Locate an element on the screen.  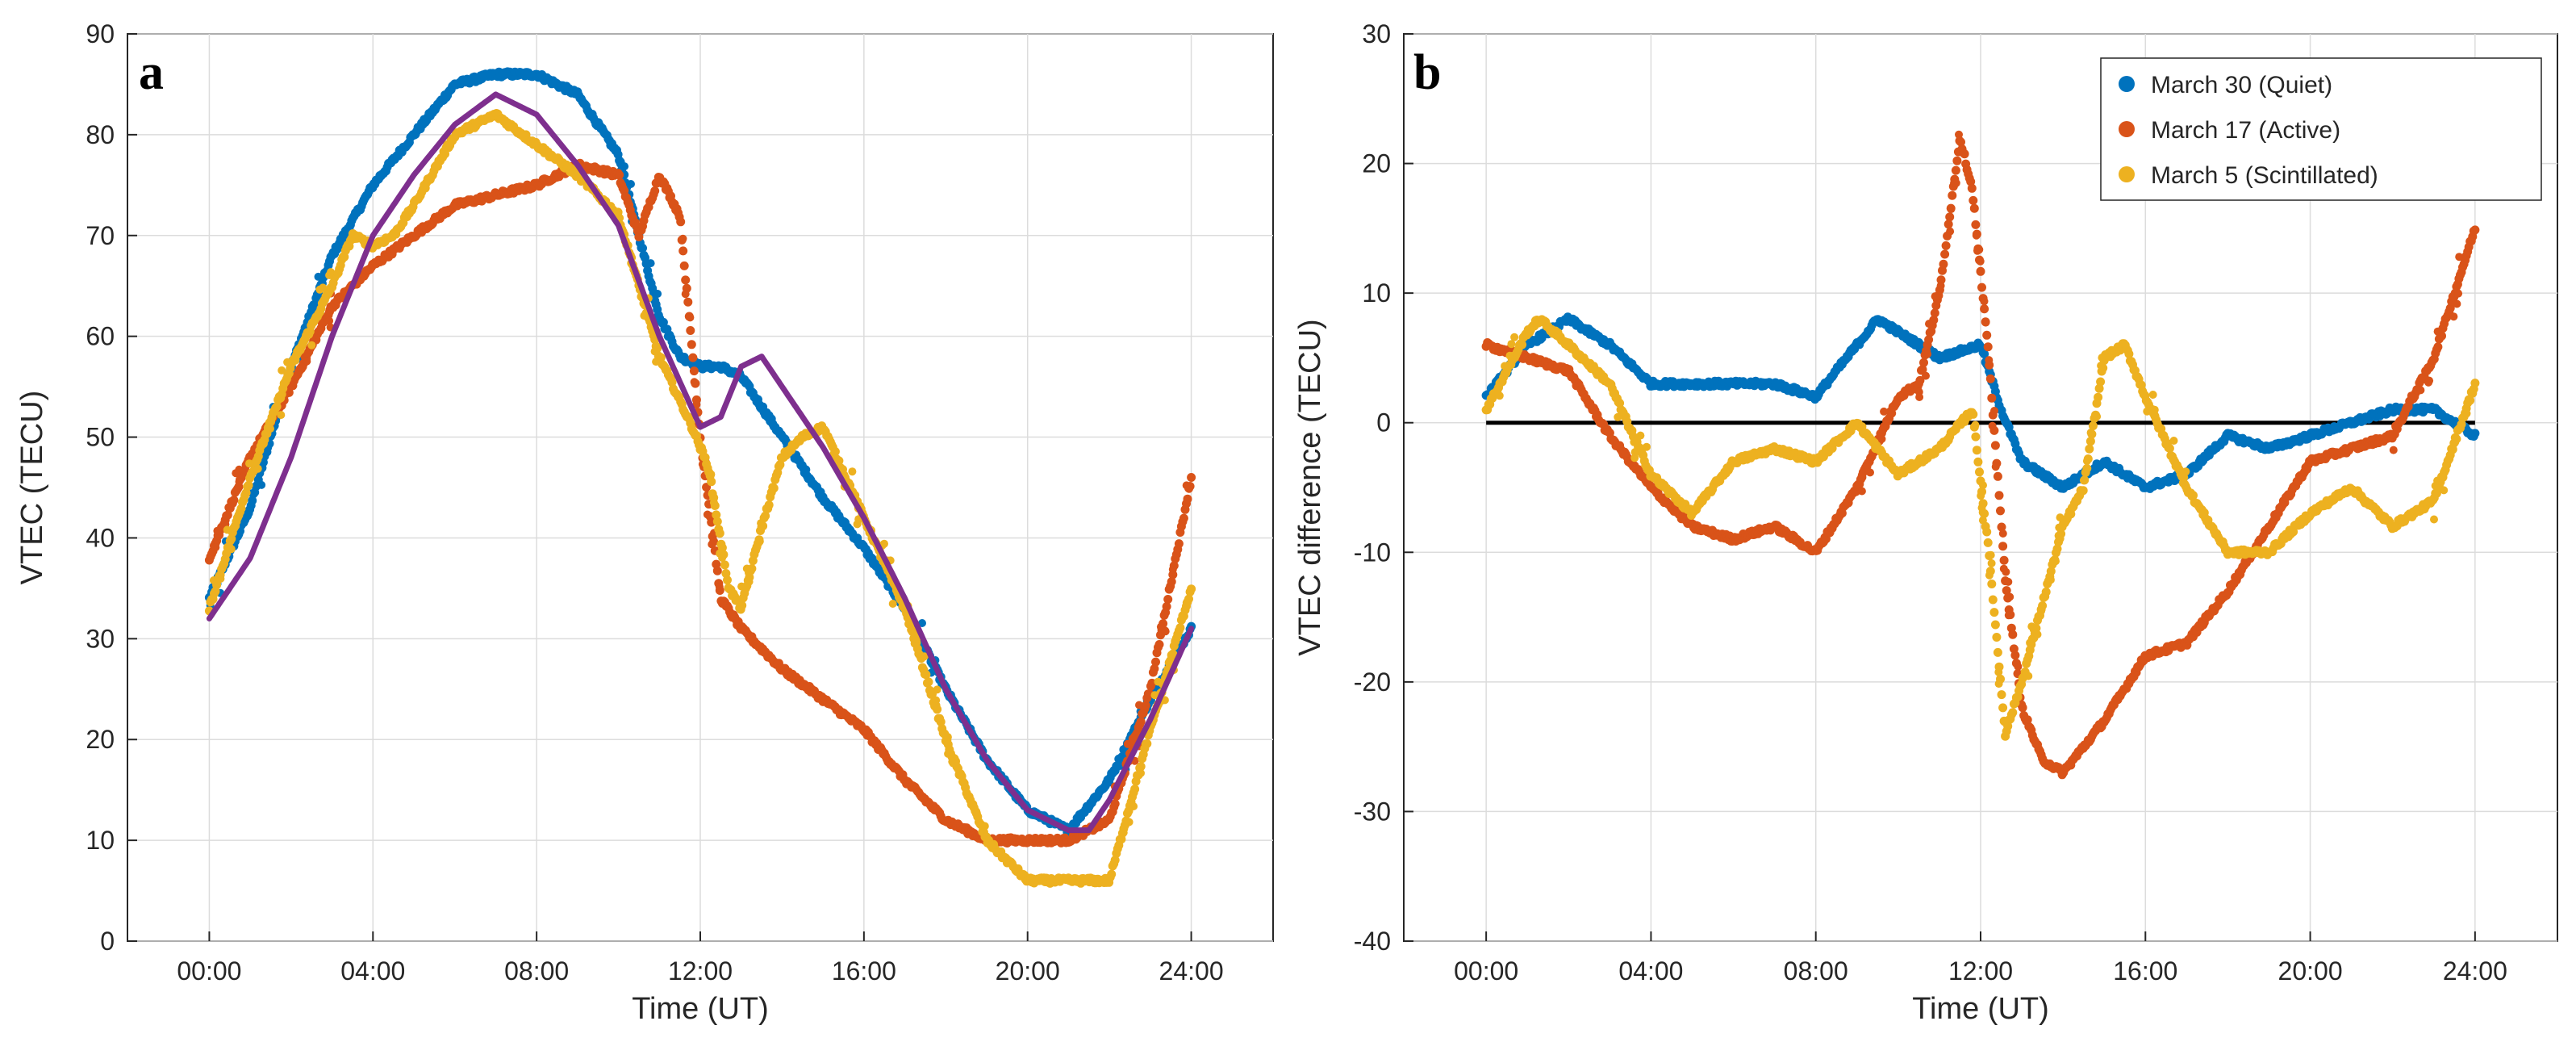
panel-b-ytick-label: -20 is located at coordinates (1372, 682).